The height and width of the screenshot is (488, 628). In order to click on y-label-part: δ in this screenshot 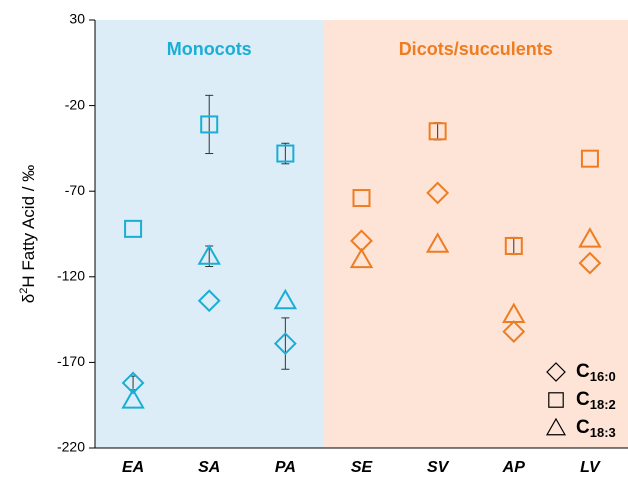, I will do `click(28, 298)`.